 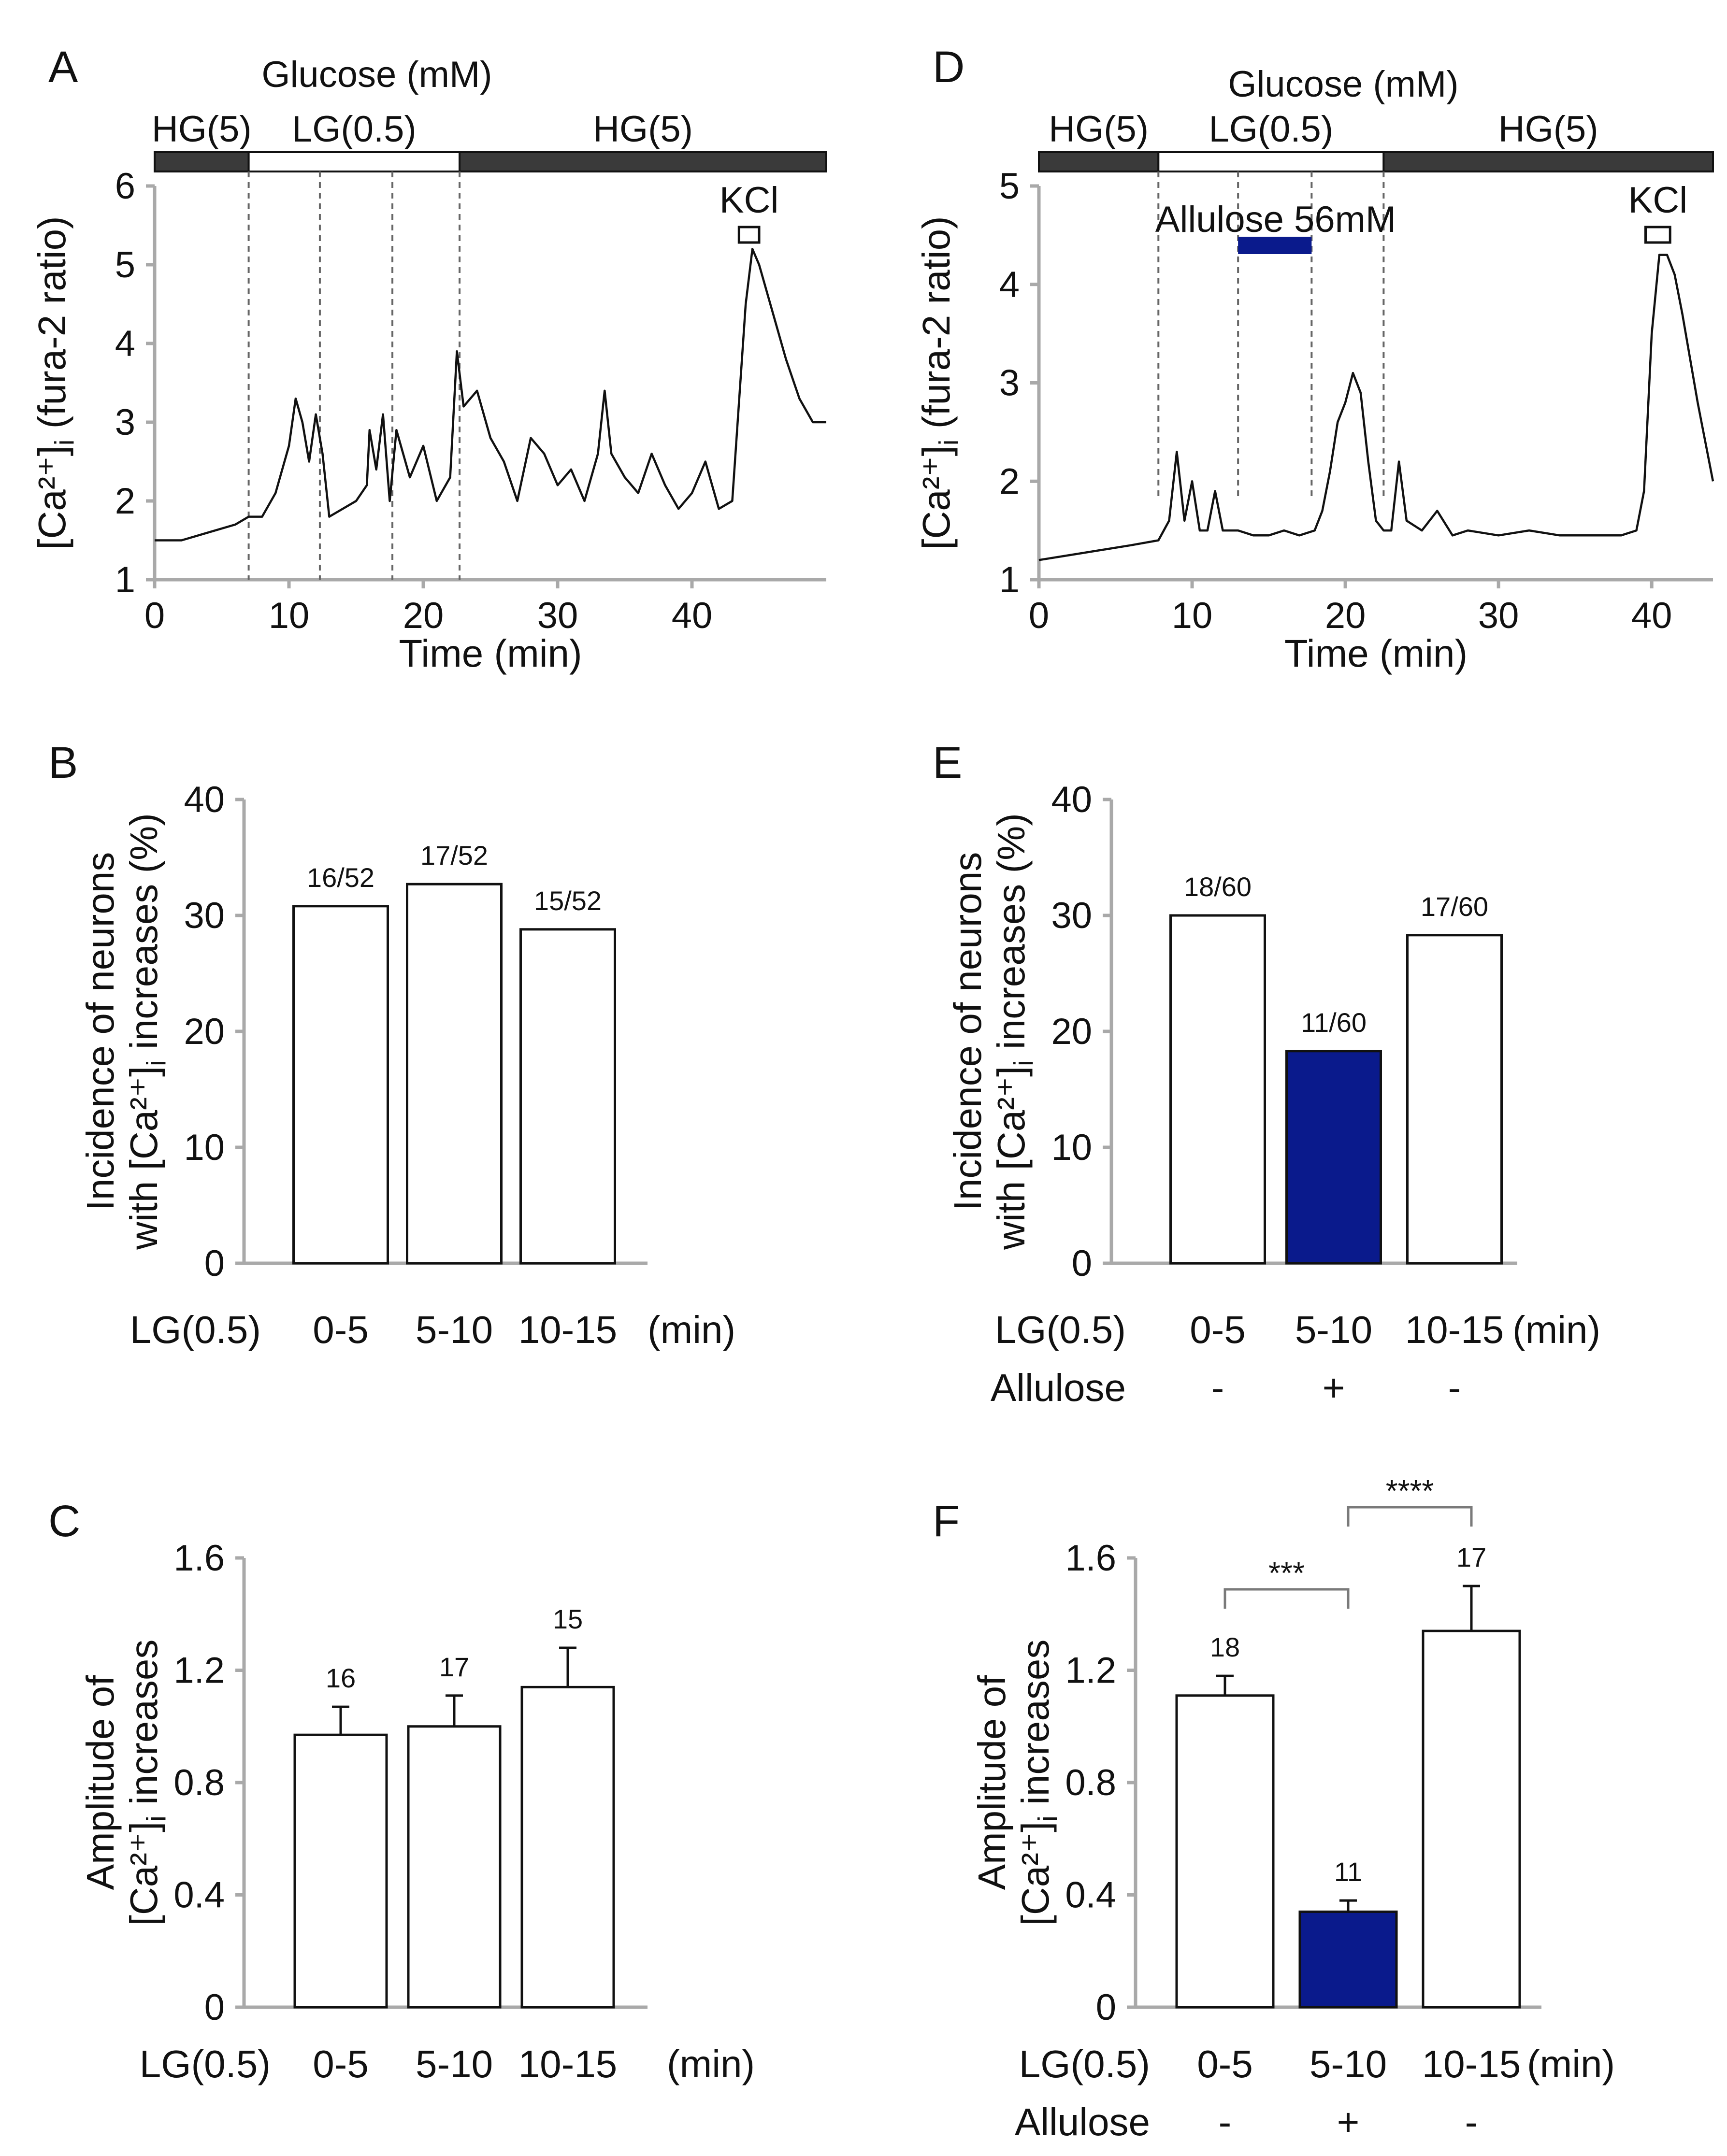 What do you see at coordinates (125, 186) in the screenshot?
I see `y-tick-label: 6` at bounding box center [125, 186].